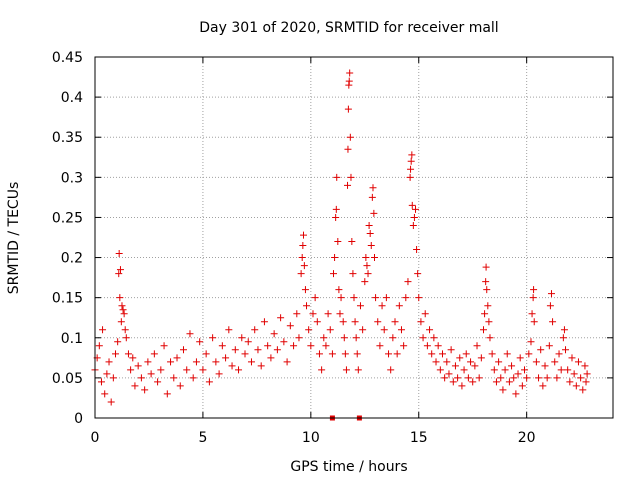  Describe the element at coordinates (527, 438) in the screenshot. I see `x-tick-label: 20` at that location.